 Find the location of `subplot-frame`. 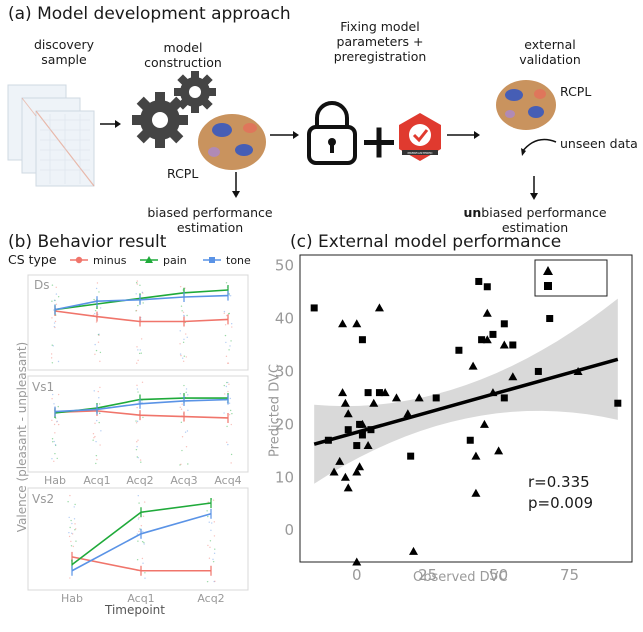

subplot-frame is located at coordinates (138, 539).